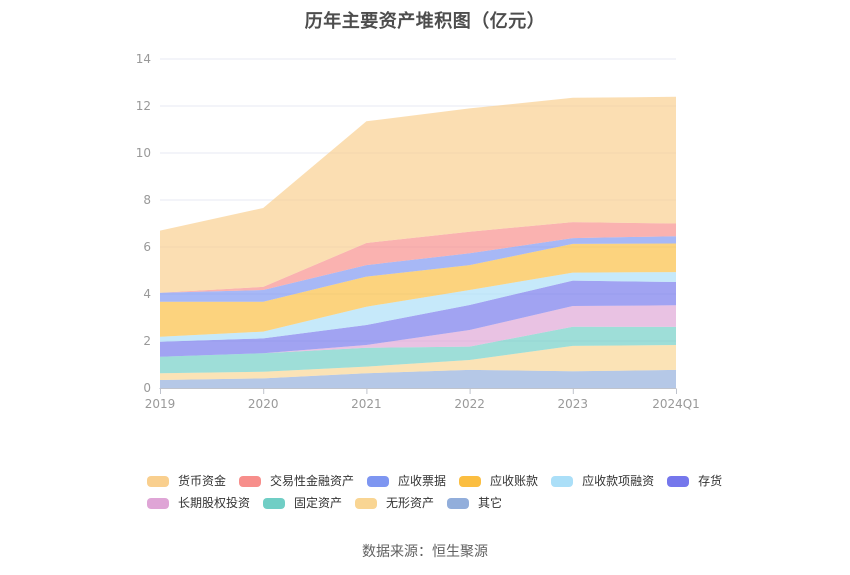 The width and height of the screenshot is (850, 575). I want to click on y-axis-label: 12, so click(143, 106).